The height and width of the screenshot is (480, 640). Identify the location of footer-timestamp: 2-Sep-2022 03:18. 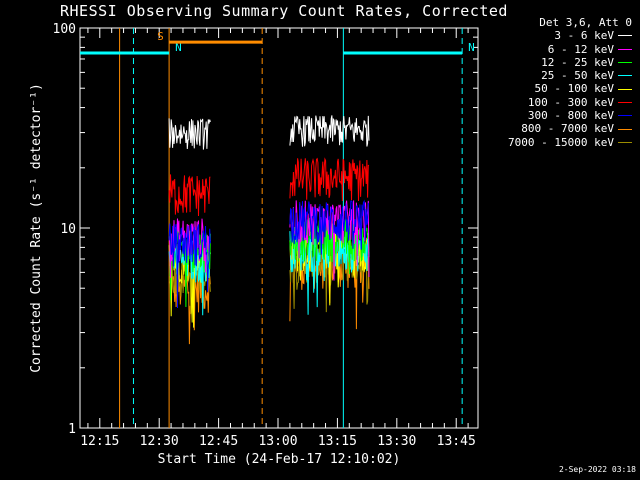
(597, 469).